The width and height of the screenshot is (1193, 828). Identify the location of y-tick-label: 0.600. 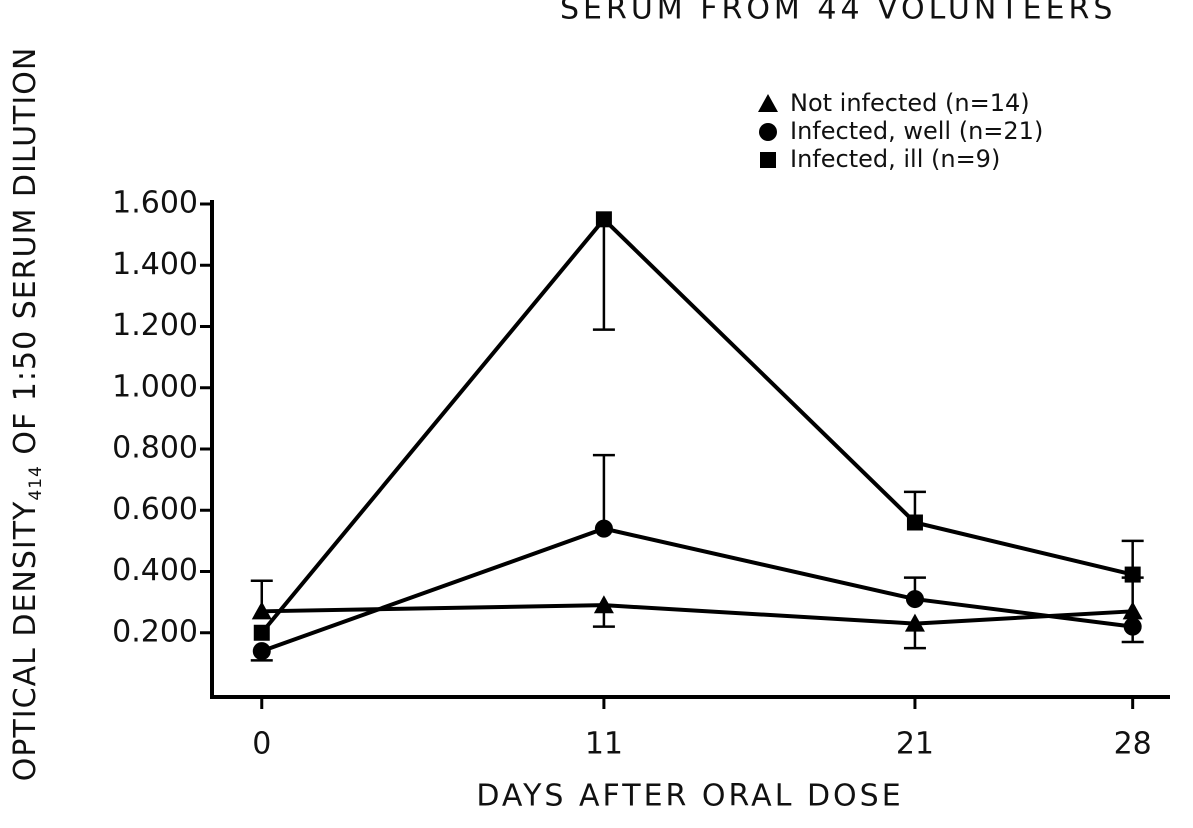
(155, 509).